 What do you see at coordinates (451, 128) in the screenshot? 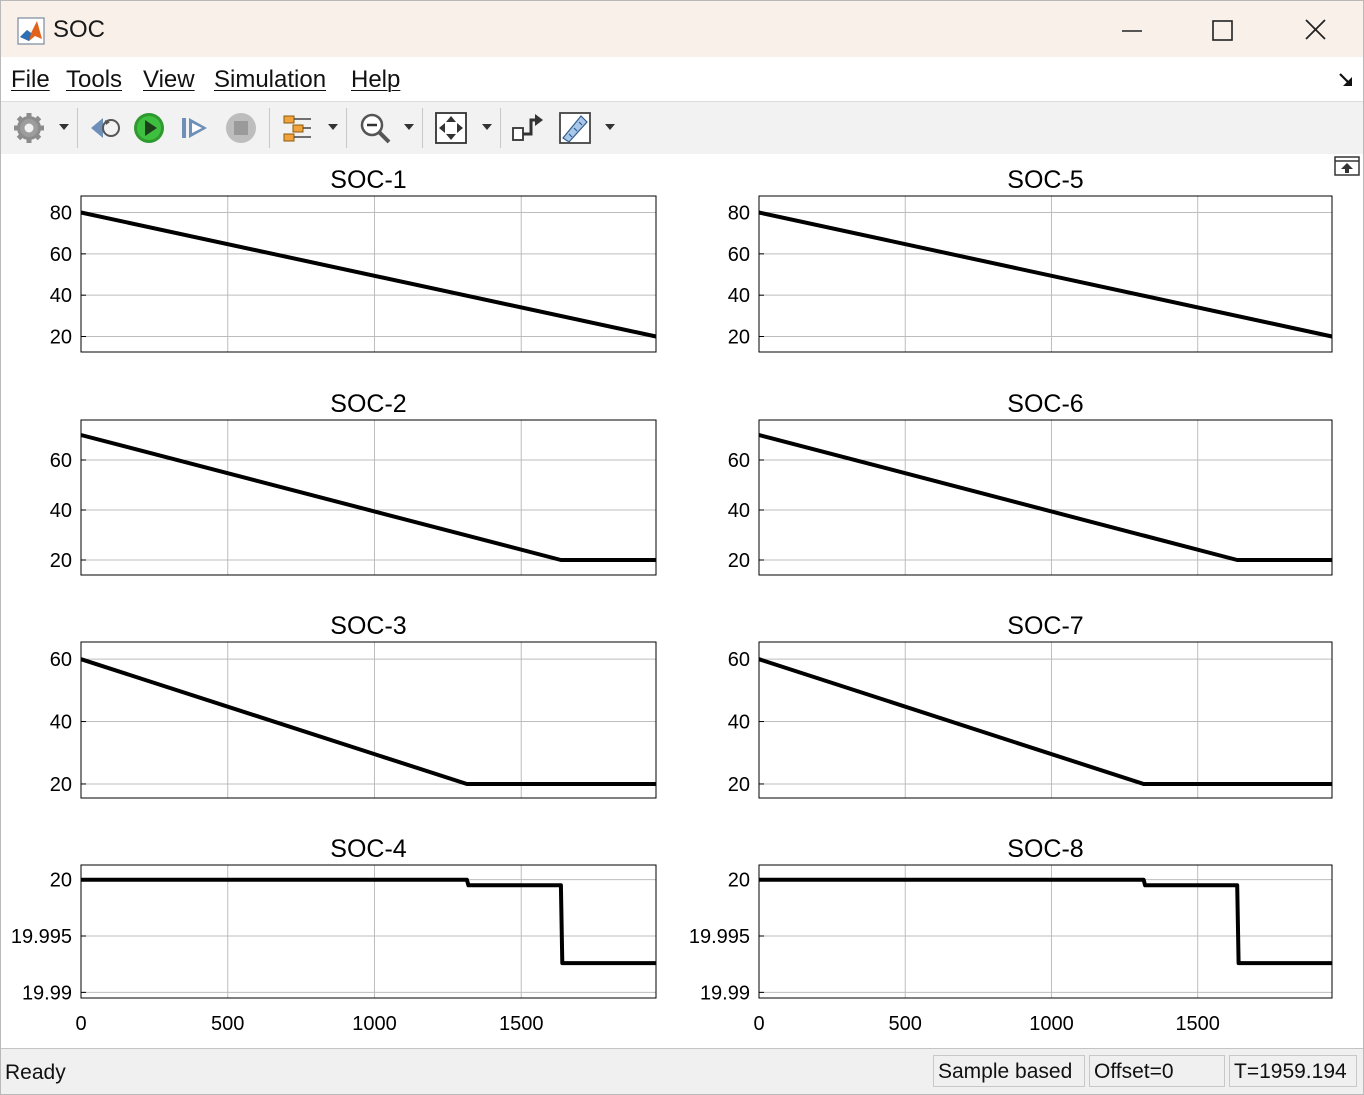
I see `fit-to-view-icon` at bounding box center [451, 128].